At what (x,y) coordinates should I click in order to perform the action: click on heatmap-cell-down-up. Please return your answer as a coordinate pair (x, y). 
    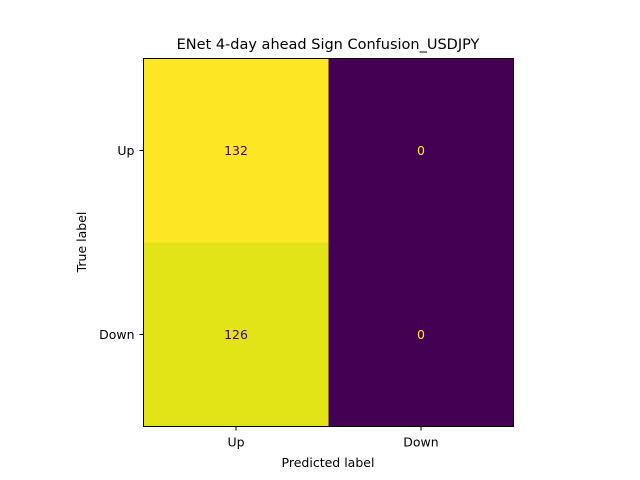
    Looking at the image, I should click on (236, 334).